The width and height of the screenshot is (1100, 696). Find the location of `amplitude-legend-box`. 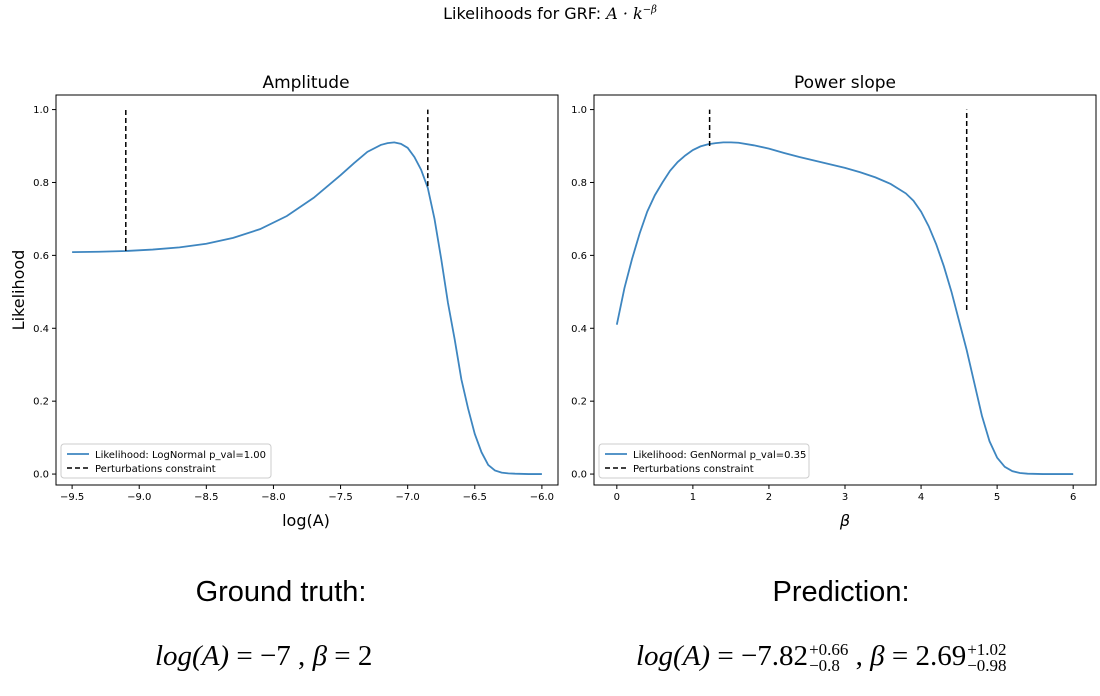

amplitude-legend-box is located at coordinates (166, 461).